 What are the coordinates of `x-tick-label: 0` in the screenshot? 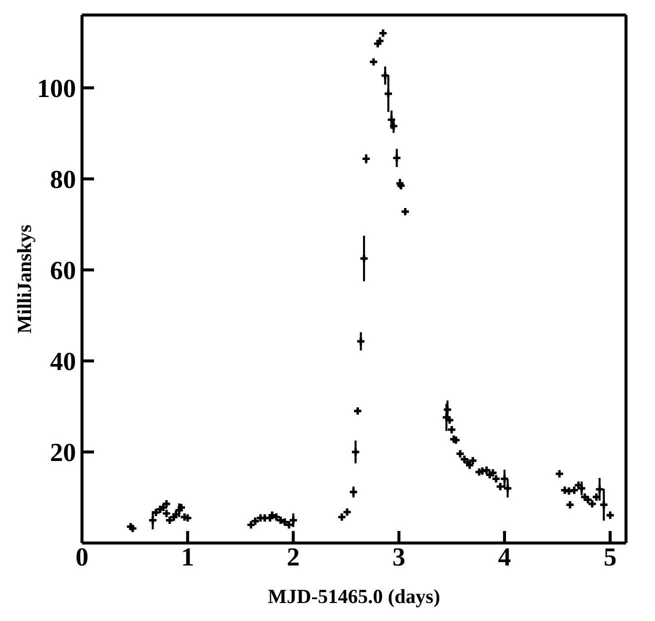 It's located at (82, 557).